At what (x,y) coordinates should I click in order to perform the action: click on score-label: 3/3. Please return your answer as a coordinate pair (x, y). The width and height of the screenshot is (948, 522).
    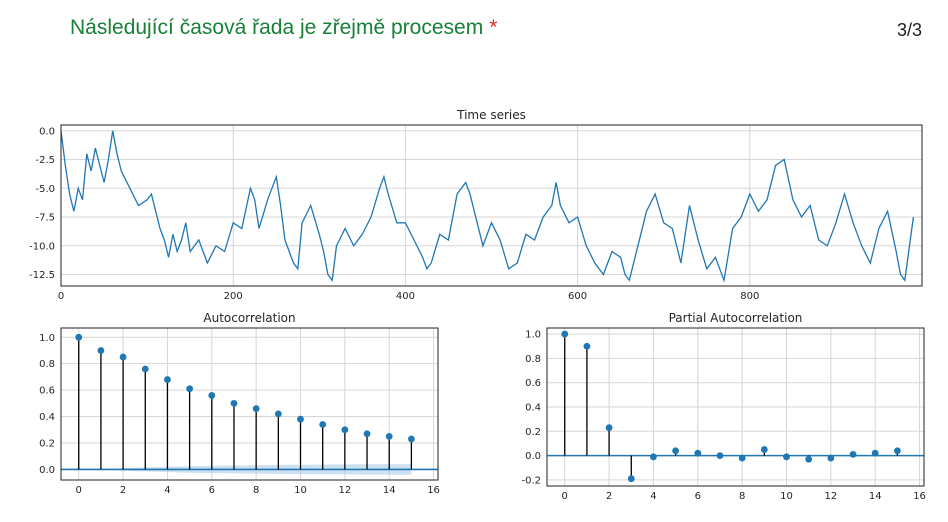
    Looking at the image, I should click on (910, 30).